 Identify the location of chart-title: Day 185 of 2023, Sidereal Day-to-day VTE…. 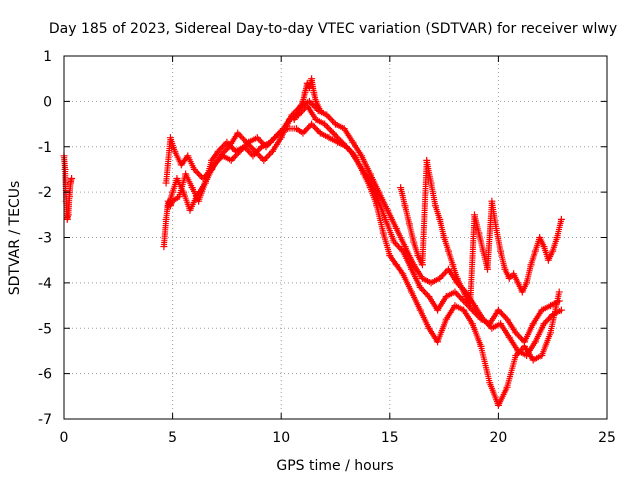
(333, 29).